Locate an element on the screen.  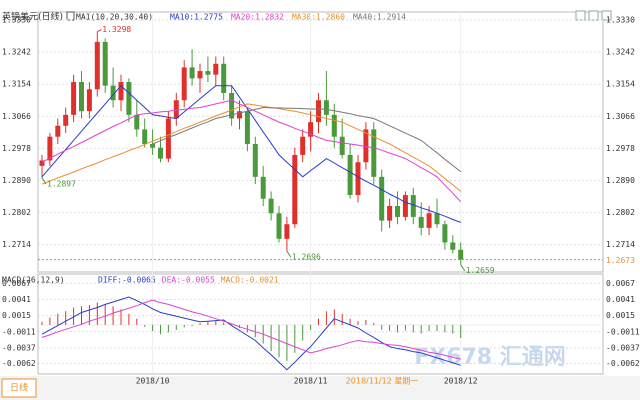
period-button: 日线 is located at coordinates (19, 388).